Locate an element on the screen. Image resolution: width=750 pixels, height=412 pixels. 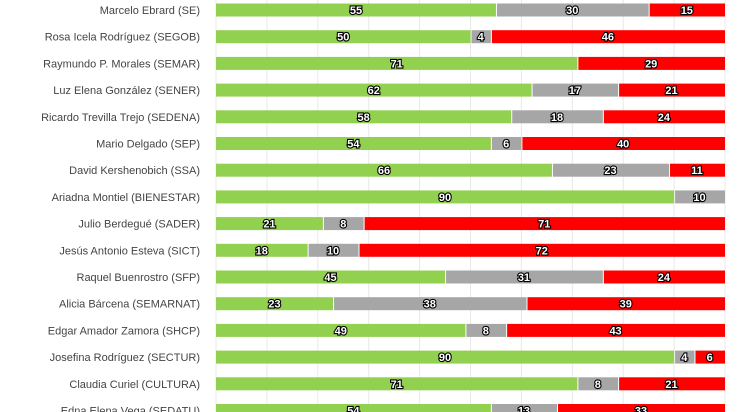
category-label: Josefina Rodríguez (SECTUR) is located at coordinates (125, 358).